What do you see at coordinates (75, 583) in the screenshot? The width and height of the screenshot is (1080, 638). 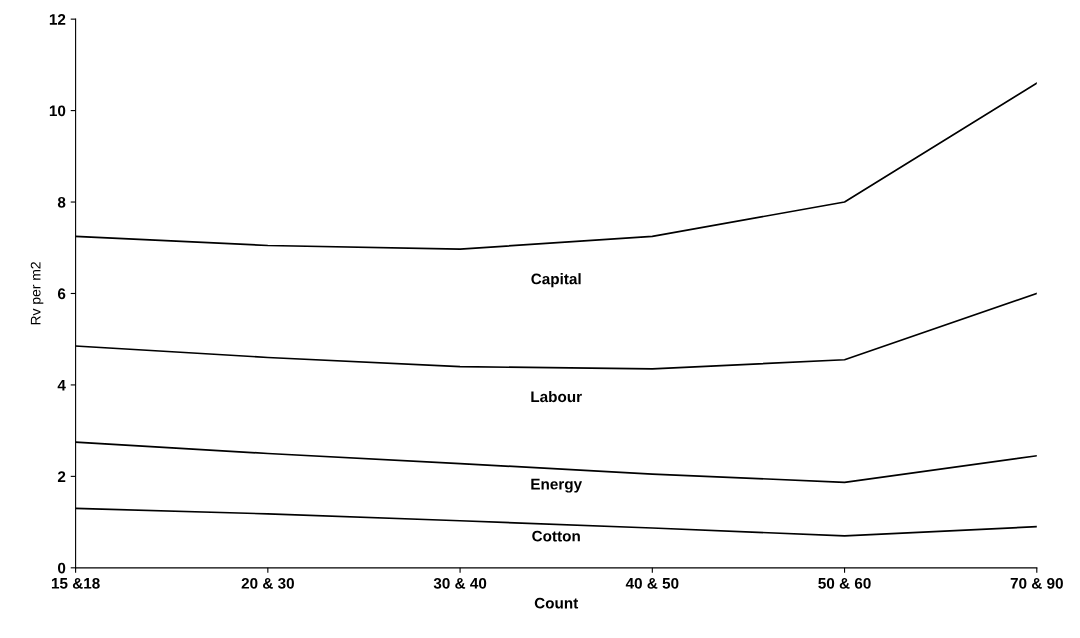 I see `x-tick-label: 15 &18` at bounding box center [75, 583].